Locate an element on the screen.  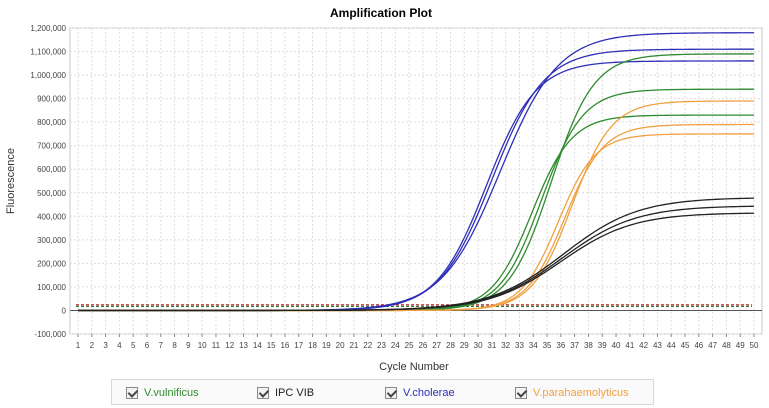
x-tick-label: 1 is located at coordinates (78, 345).